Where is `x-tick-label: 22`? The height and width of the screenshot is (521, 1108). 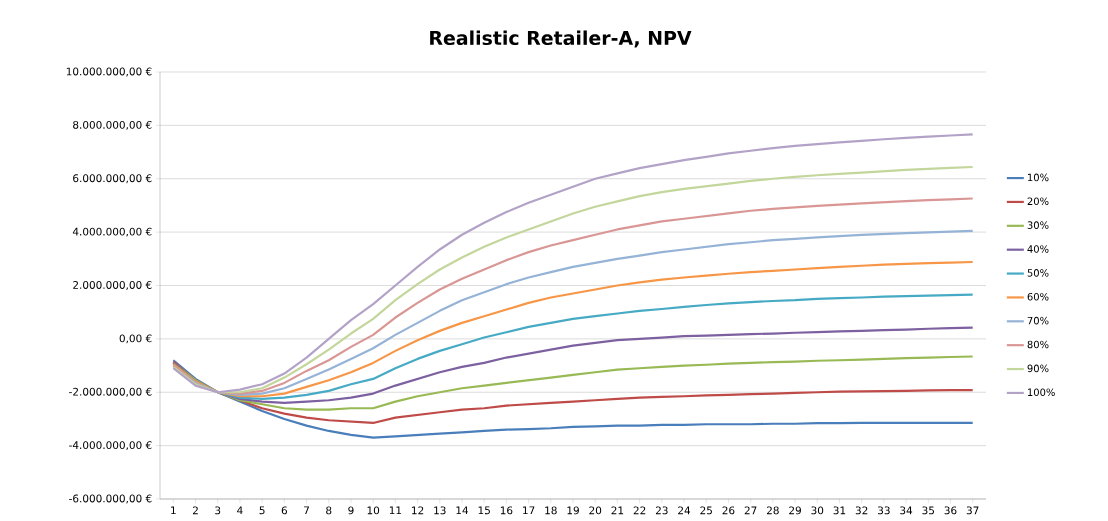 x-tick-label: 22 is located at coordinates (639, 510).